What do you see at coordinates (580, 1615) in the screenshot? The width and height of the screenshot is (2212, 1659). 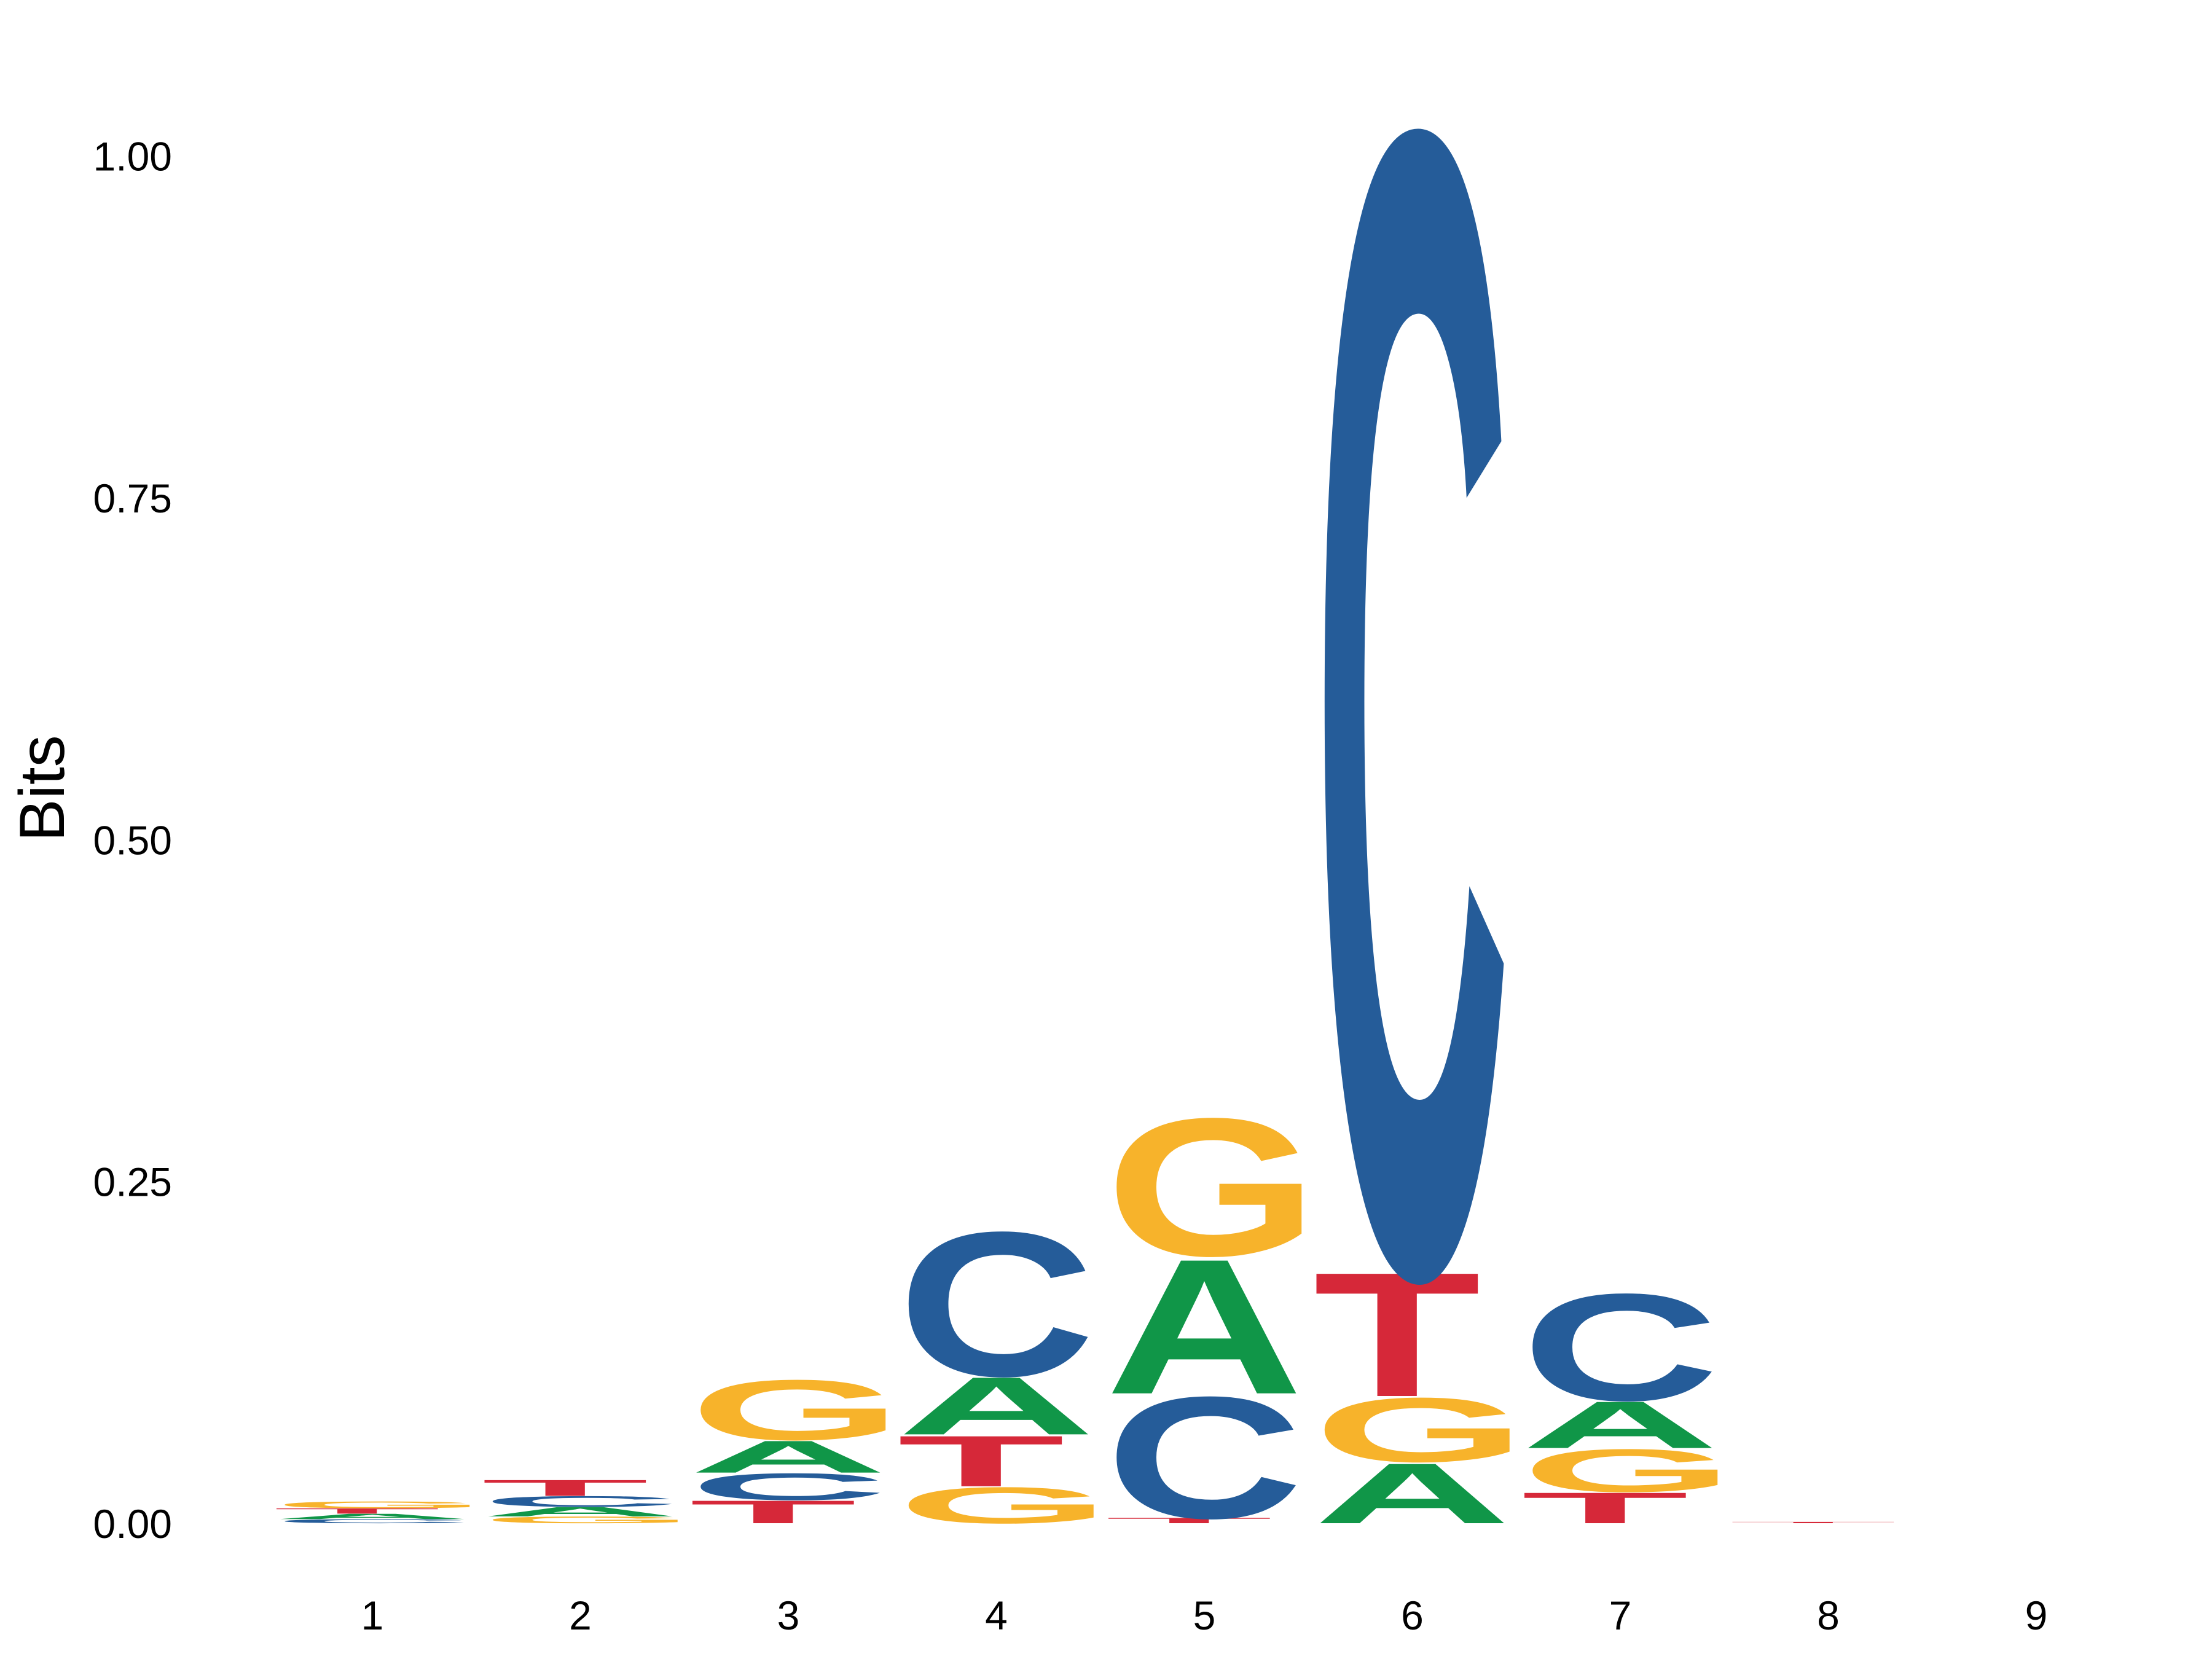 I see `x-tick-label: 2` at bounding box center [580, 1615].